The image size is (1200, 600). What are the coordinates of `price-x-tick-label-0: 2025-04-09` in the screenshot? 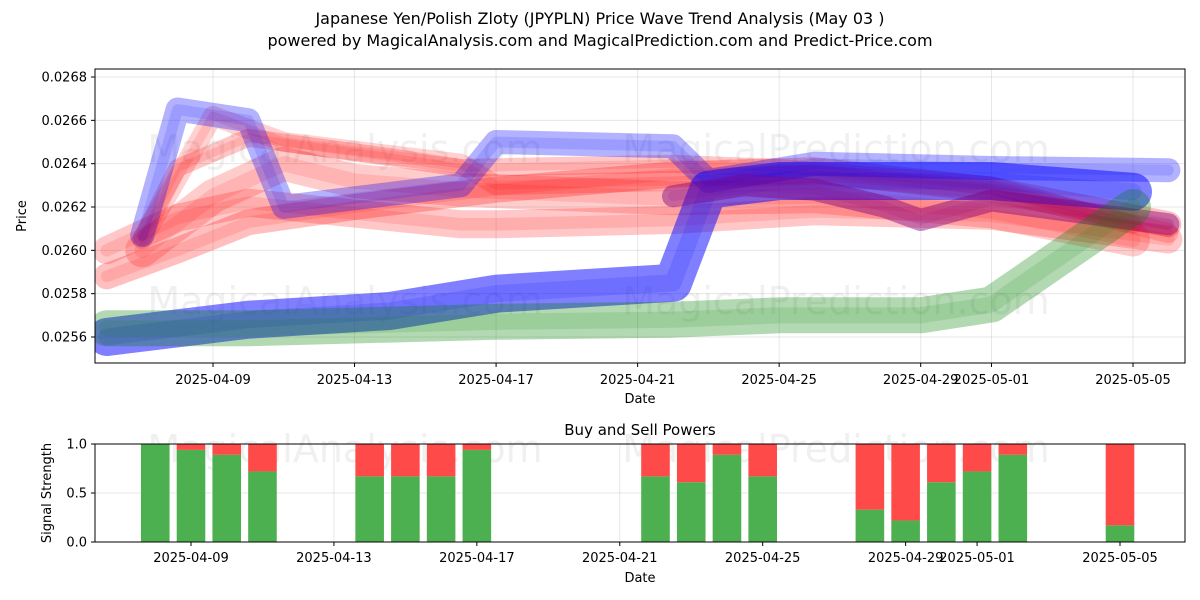 It's located at (213, 380).